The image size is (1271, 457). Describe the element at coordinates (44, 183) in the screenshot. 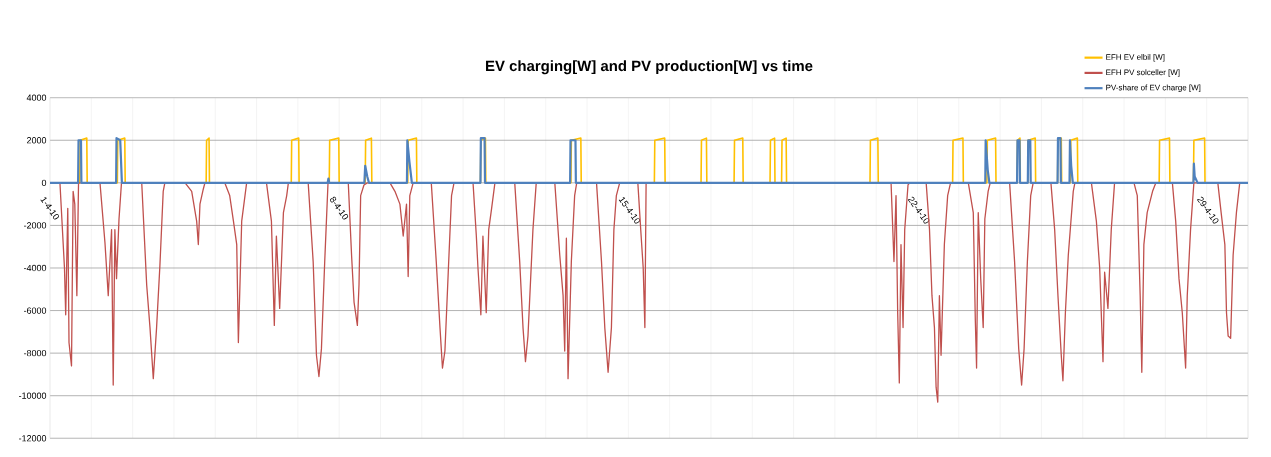

I see `y-tick-label: 0` at that location.